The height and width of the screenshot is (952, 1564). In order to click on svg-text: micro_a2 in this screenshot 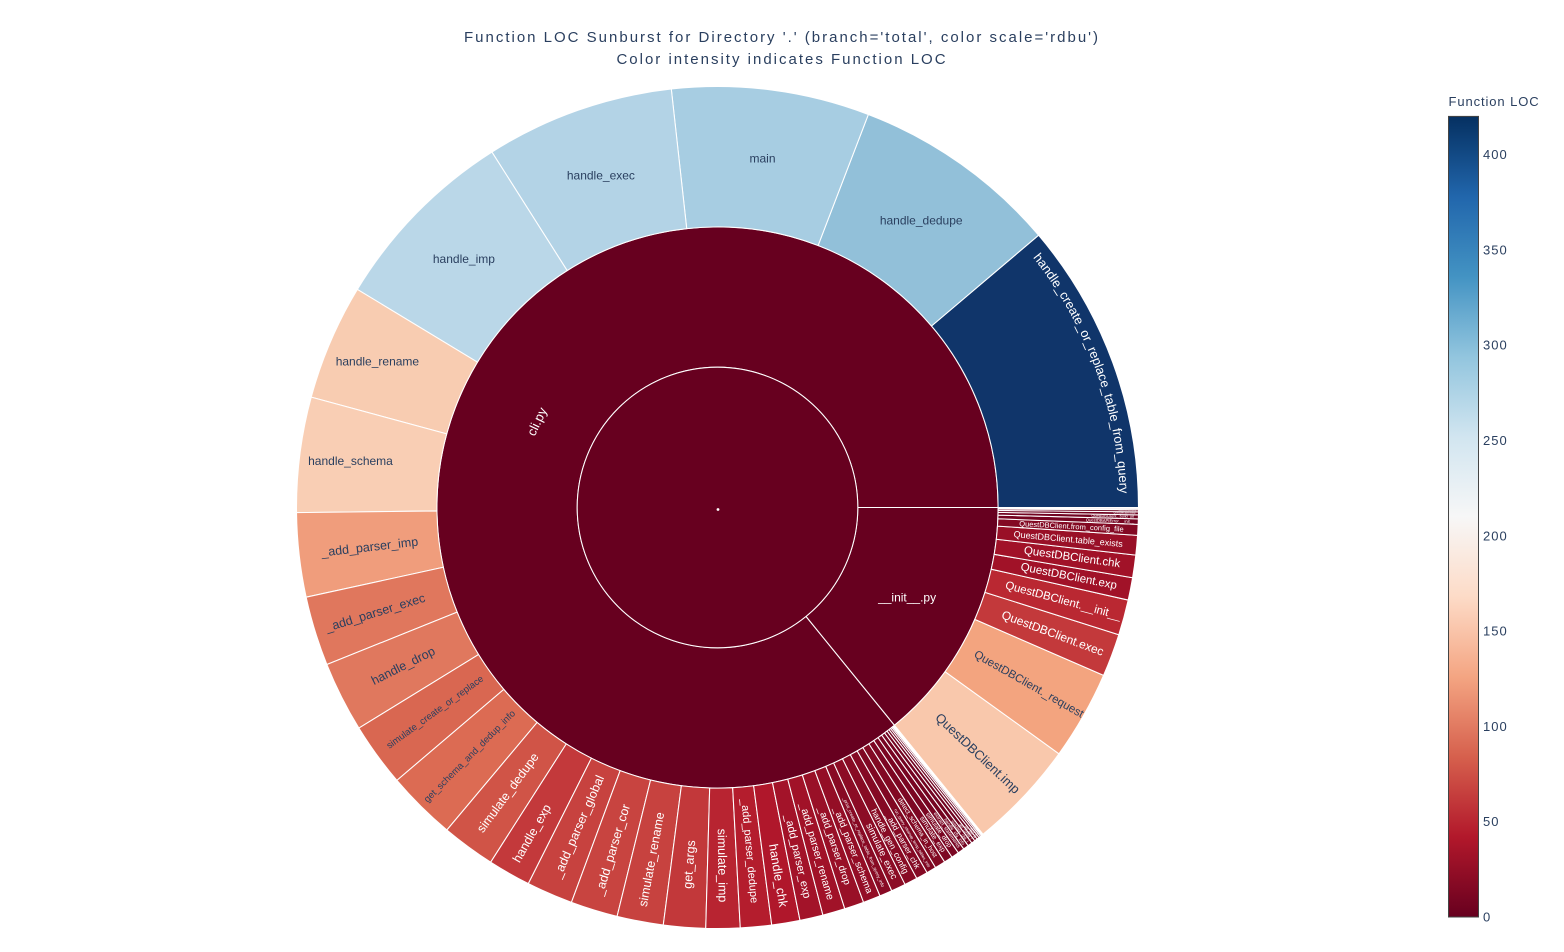, I will do `click(976, 832)`.